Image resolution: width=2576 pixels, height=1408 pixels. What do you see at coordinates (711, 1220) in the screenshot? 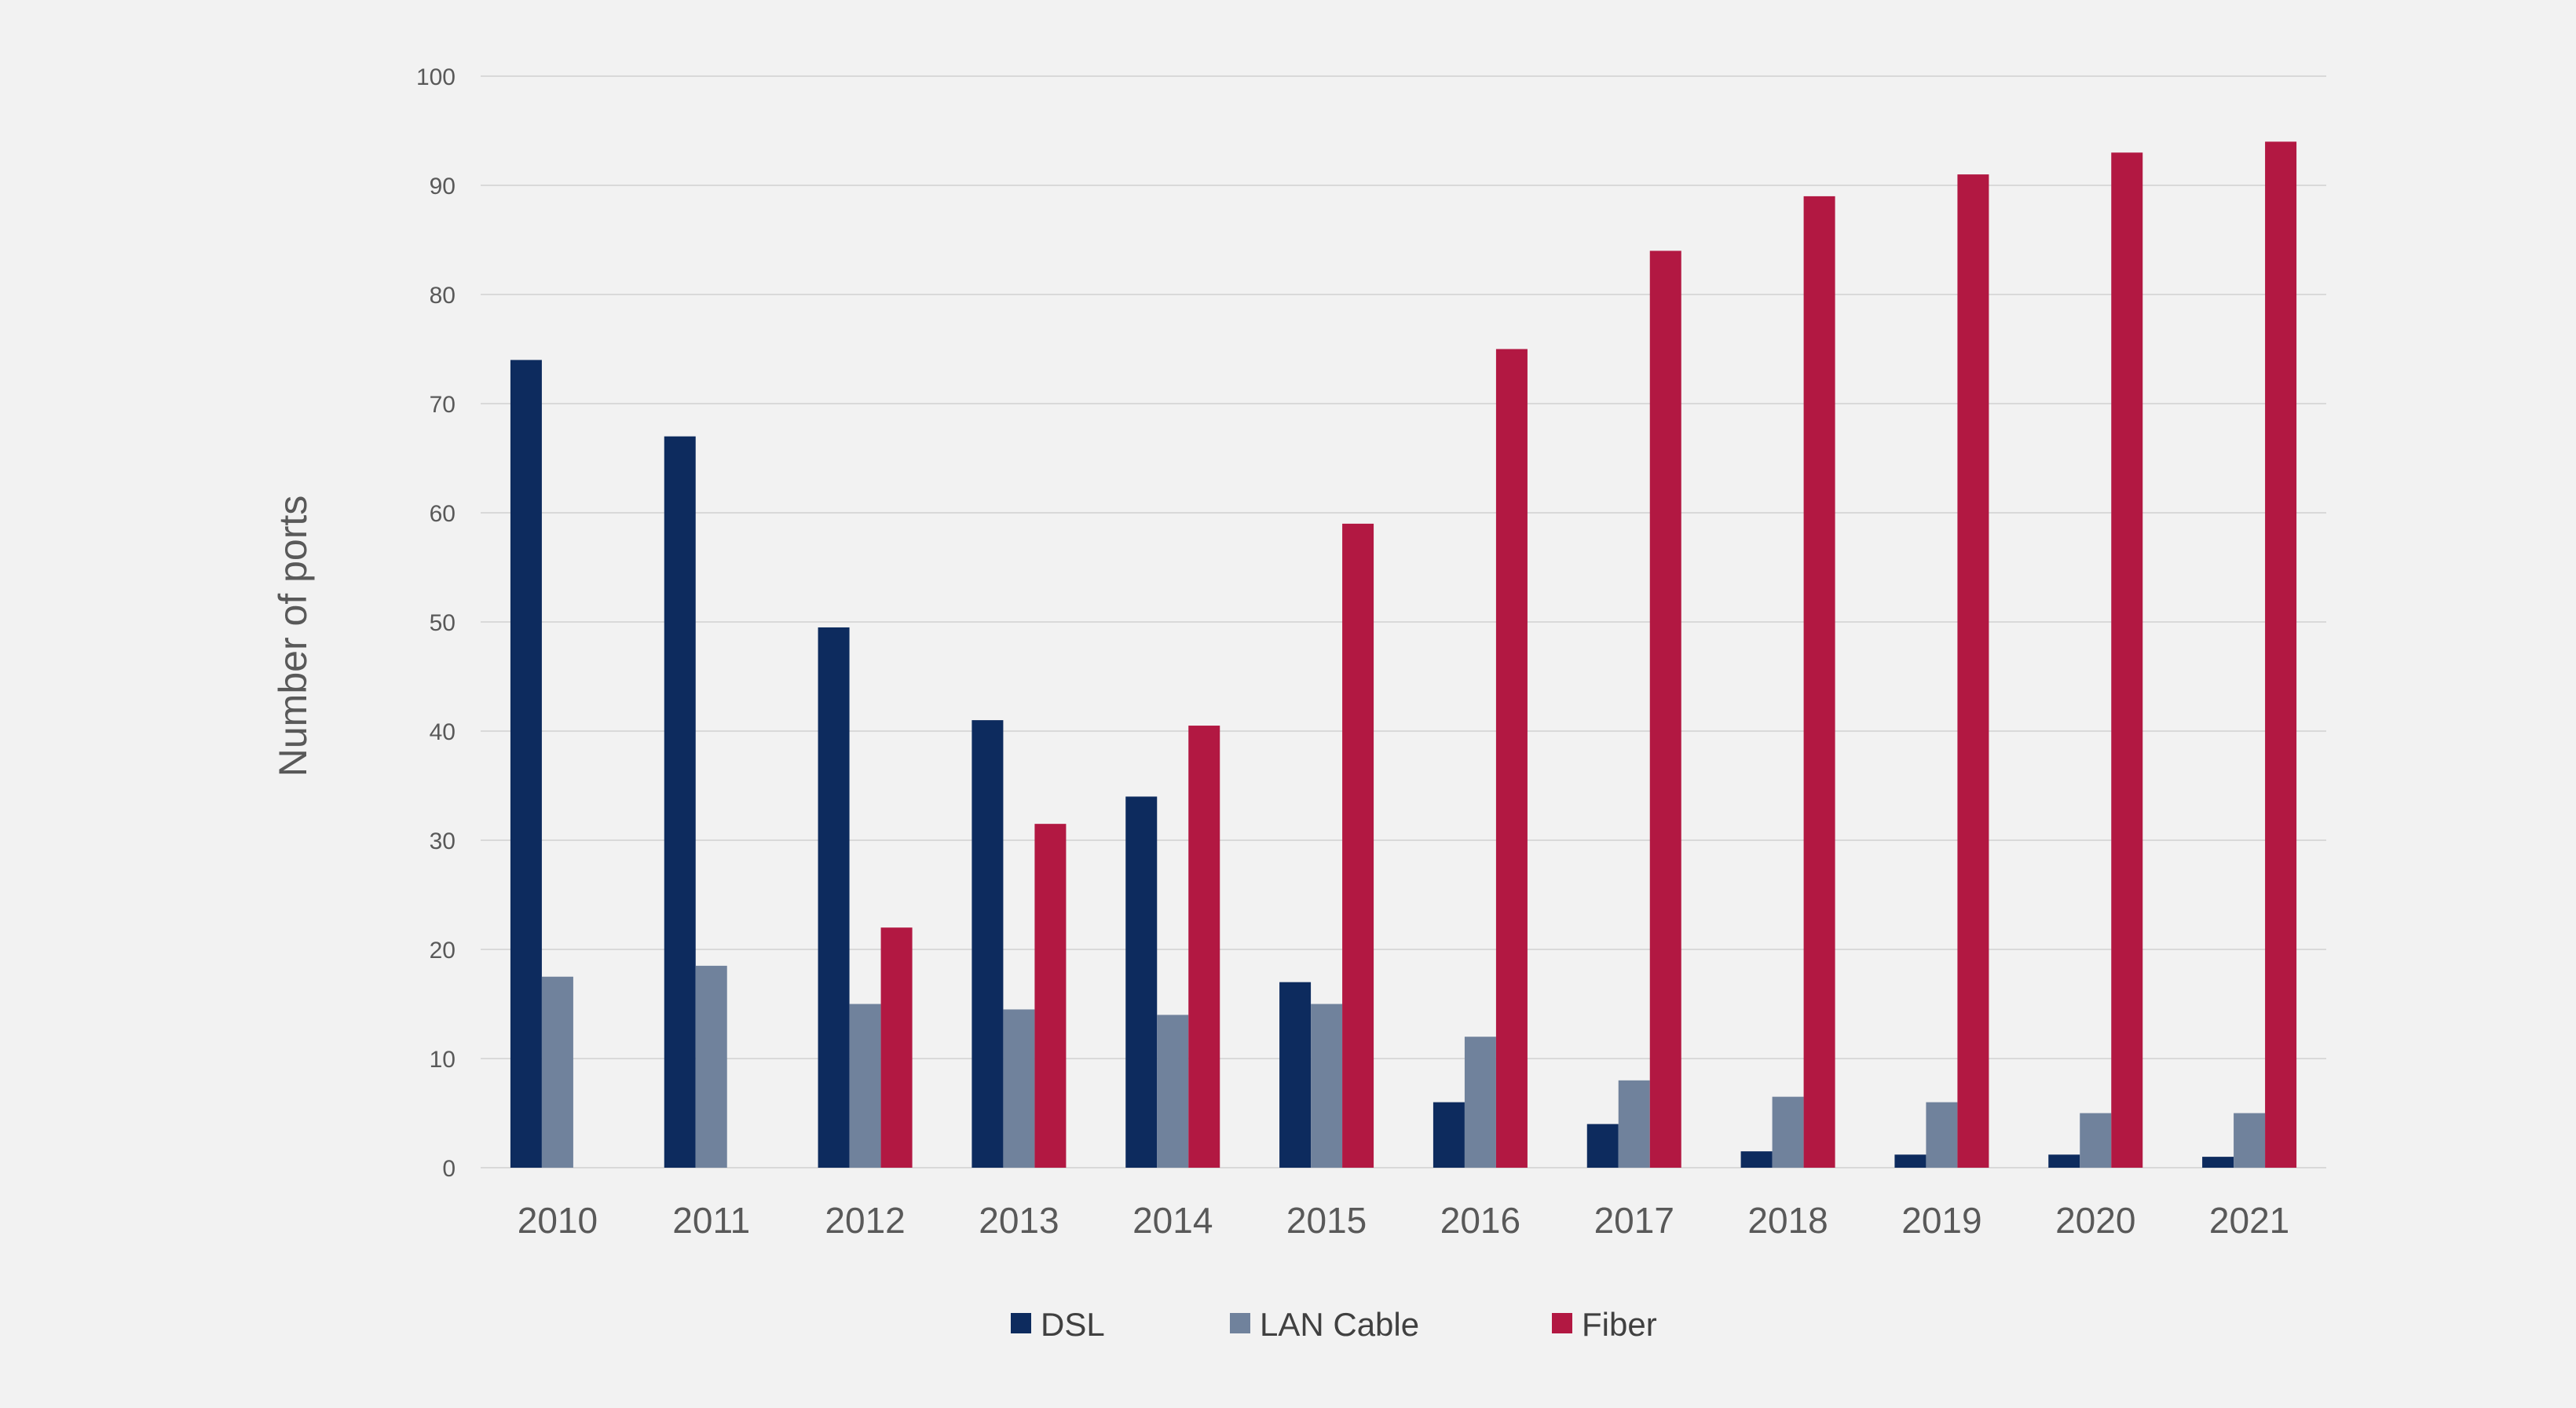
I see `x-tick-label: 2011` at bounding box center [711, 1220].